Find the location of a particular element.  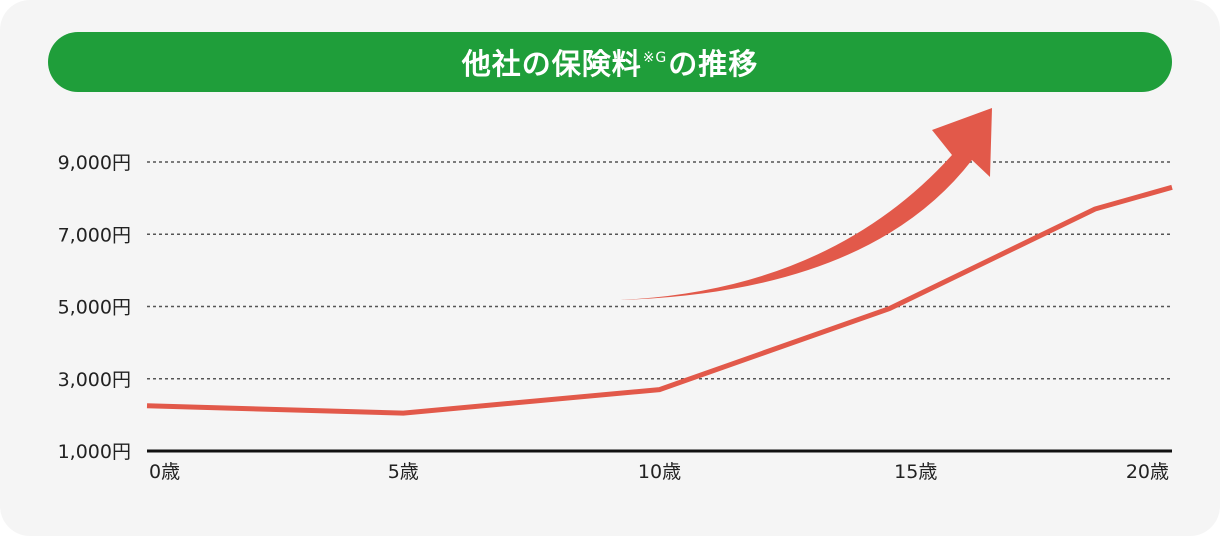

x-tick-label: 15歳 is located at coordinates (915, 472).